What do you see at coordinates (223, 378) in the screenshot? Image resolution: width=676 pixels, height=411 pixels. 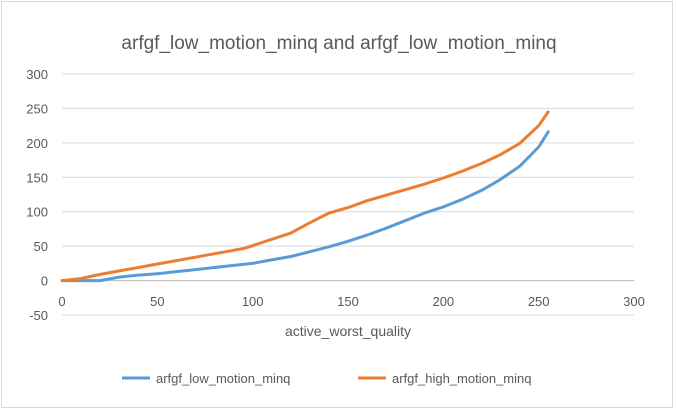 I see `legend-label: arfgf_low_motion_minq` at bounding box center [223, 378].